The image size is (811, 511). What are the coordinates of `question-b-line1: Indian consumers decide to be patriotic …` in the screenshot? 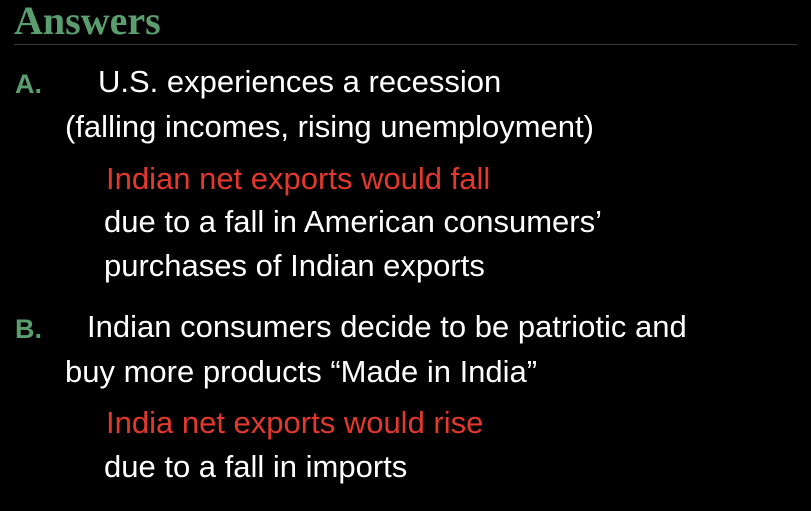 It's located at (387, 326).